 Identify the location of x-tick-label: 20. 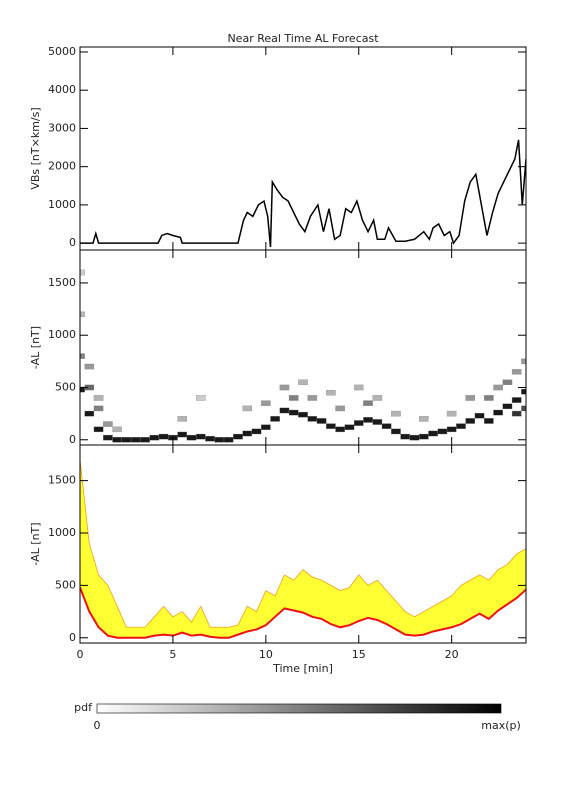
(452, 654).